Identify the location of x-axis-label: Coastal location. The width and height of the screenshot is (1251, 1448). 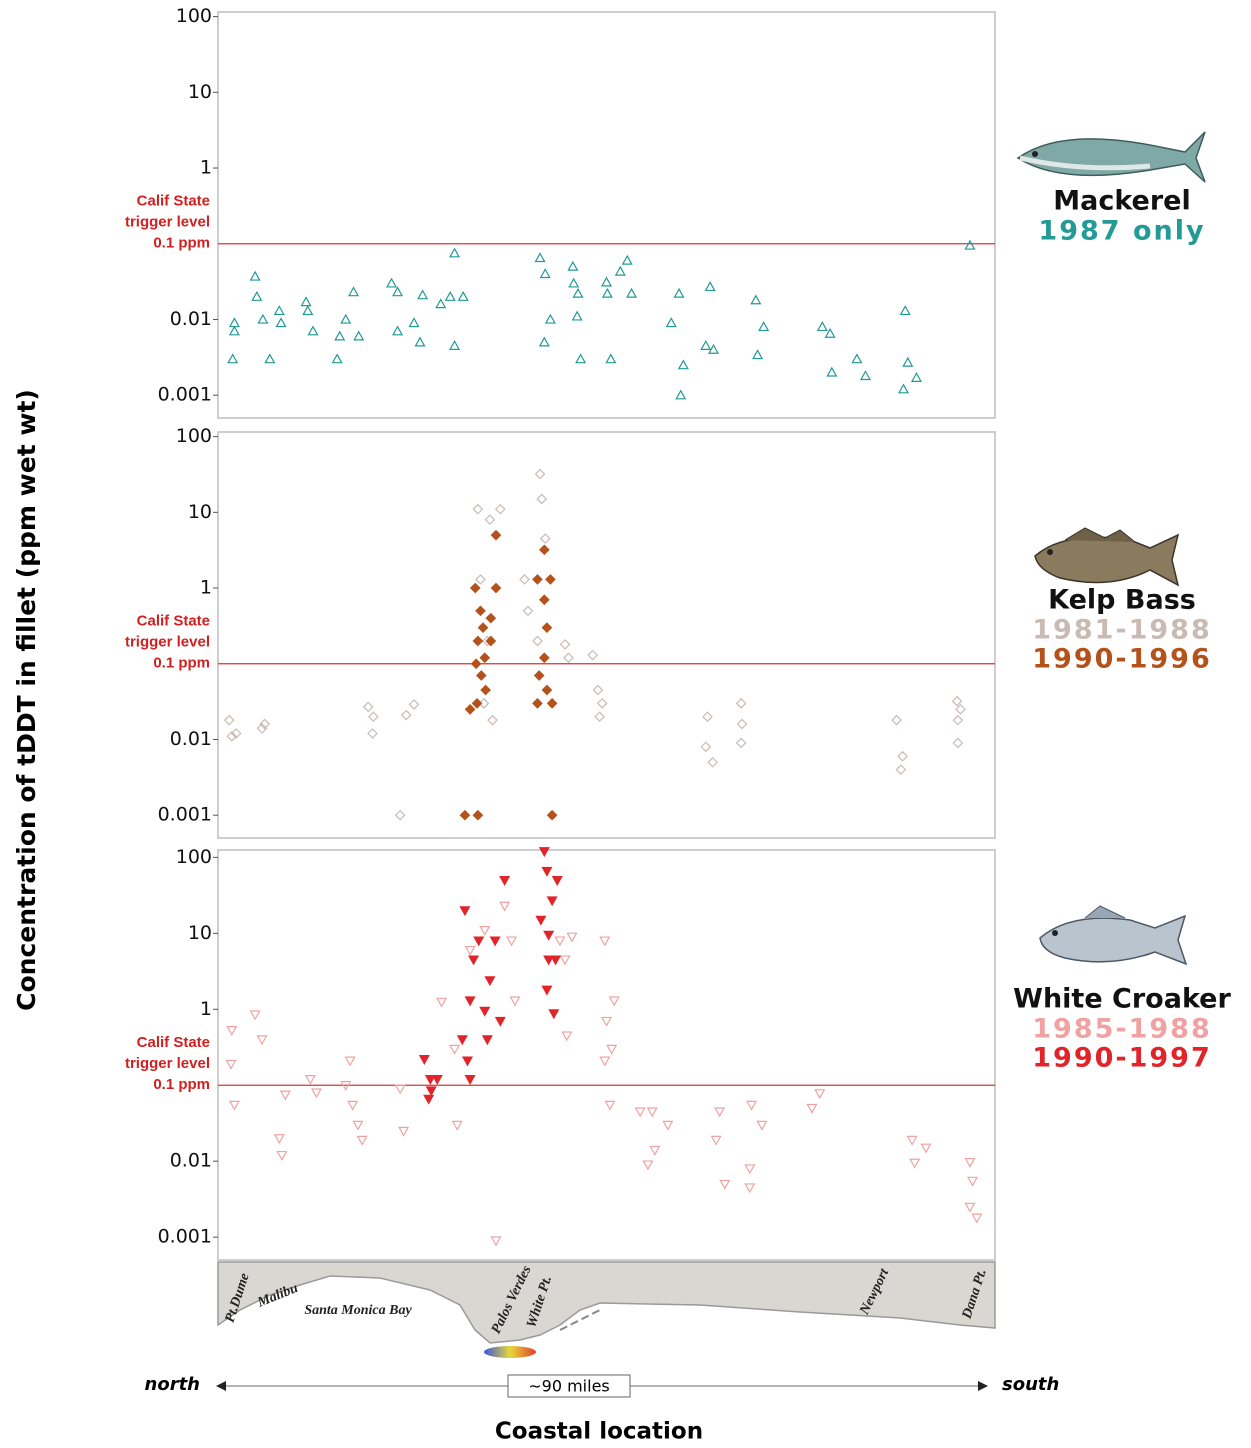
(599, 1432).